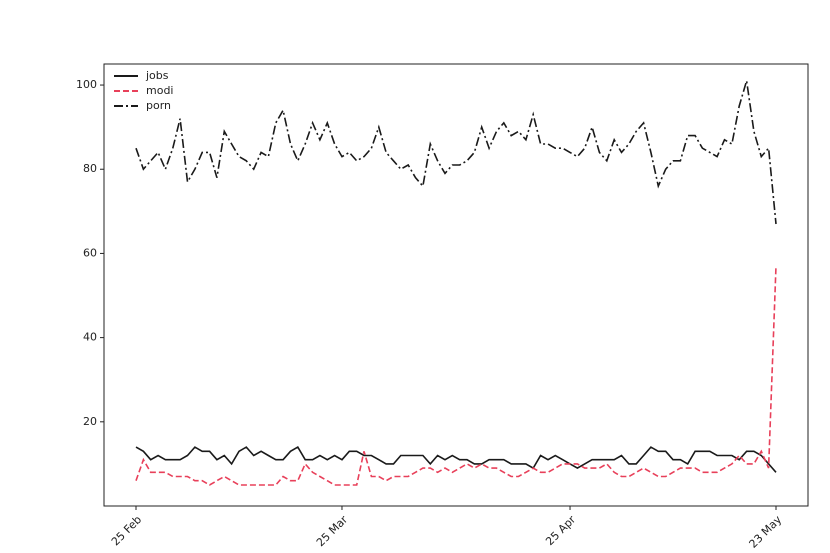 Image resolution: width=830 pixels, height=553 pixels. Describe the element at coordinates (159, 90) in the screenshot. I see `legend-label: modi` at that location.